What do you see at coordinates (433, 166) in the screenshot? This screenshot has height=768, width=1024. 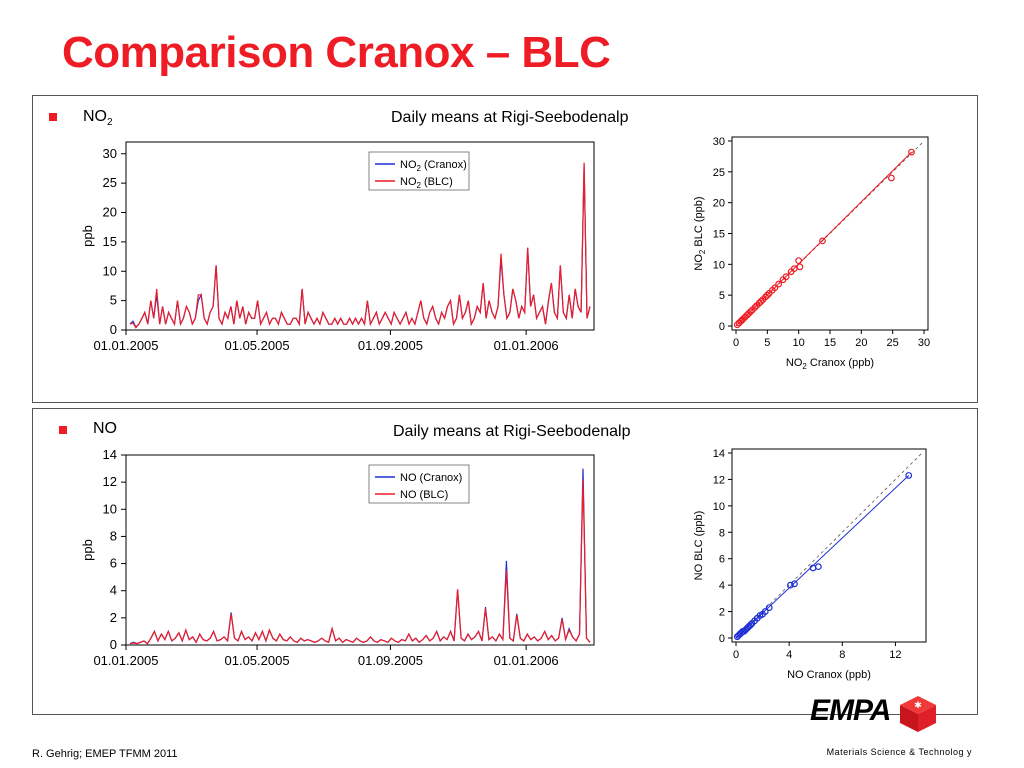 I see `legend-entry: NO2 (Cranox)` at bounding box center [433, 166].